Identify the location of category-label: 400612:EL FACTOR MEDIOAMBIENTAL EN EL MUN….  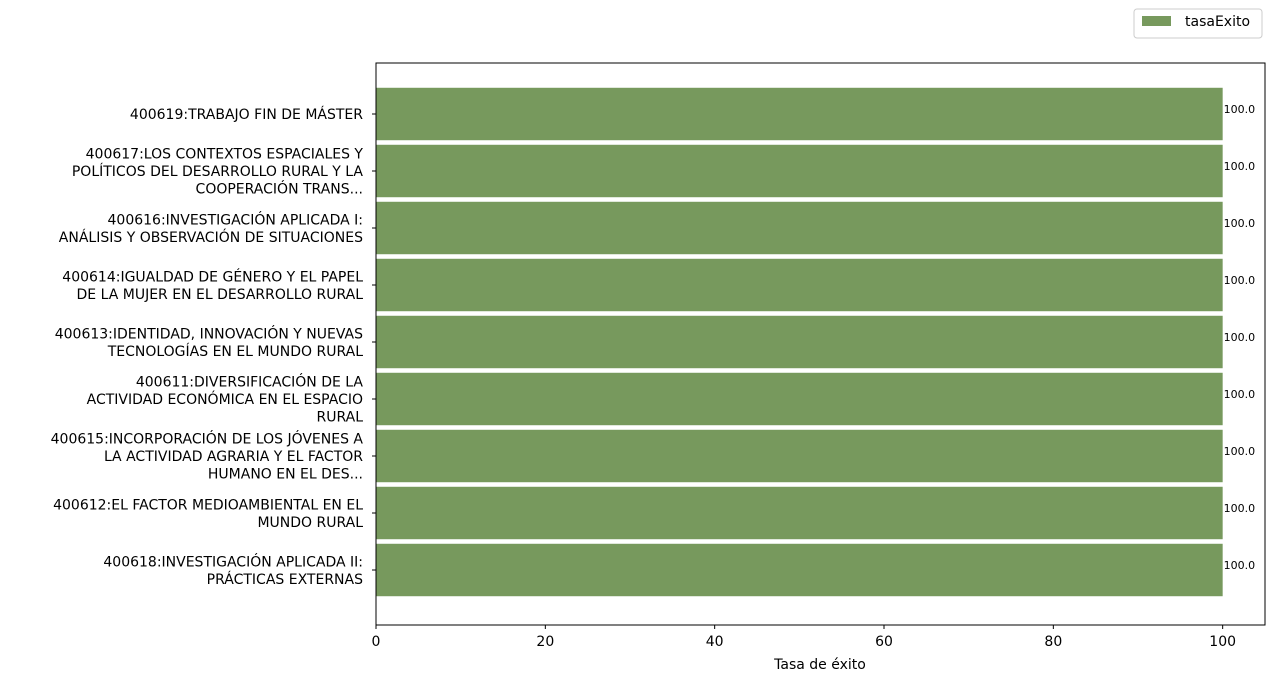
(208, 514).